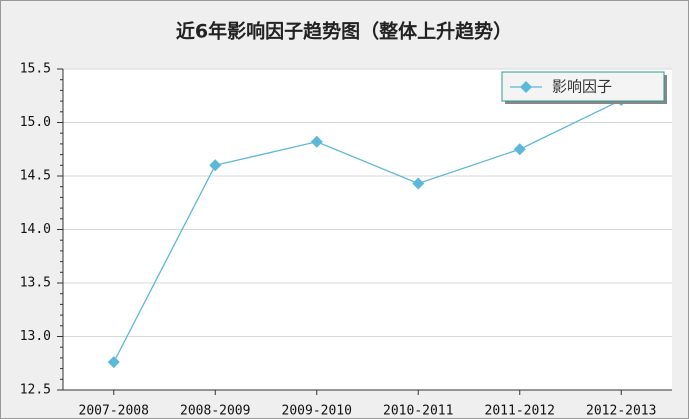  I want to click on legend-label: 影响因子, so click(582, 87).